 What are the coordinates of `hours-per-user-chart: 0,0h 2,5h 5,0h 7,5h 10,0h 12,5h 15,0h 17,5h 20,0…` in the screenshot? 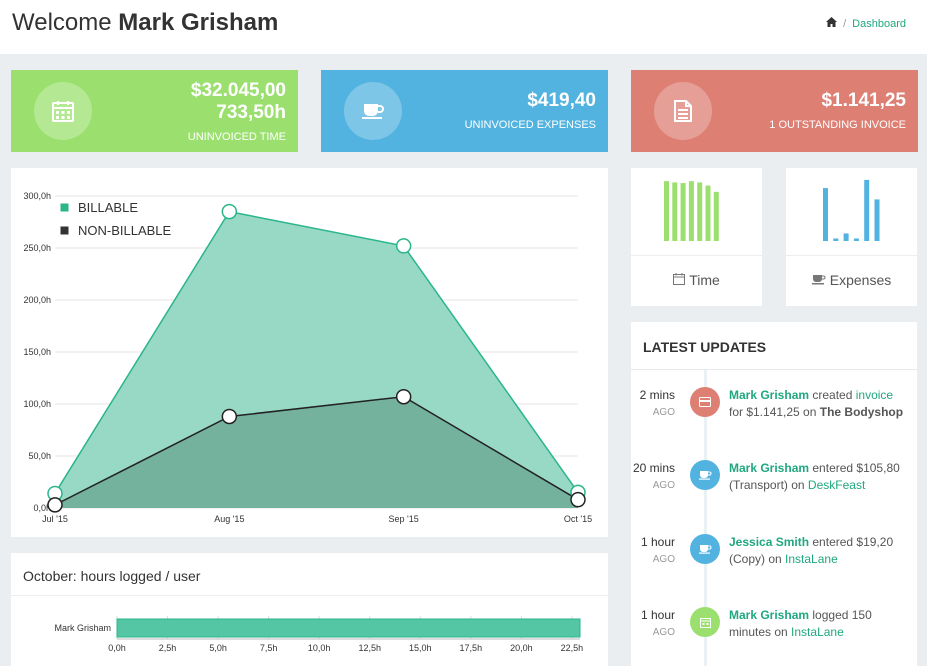 It's located at (319, 634).